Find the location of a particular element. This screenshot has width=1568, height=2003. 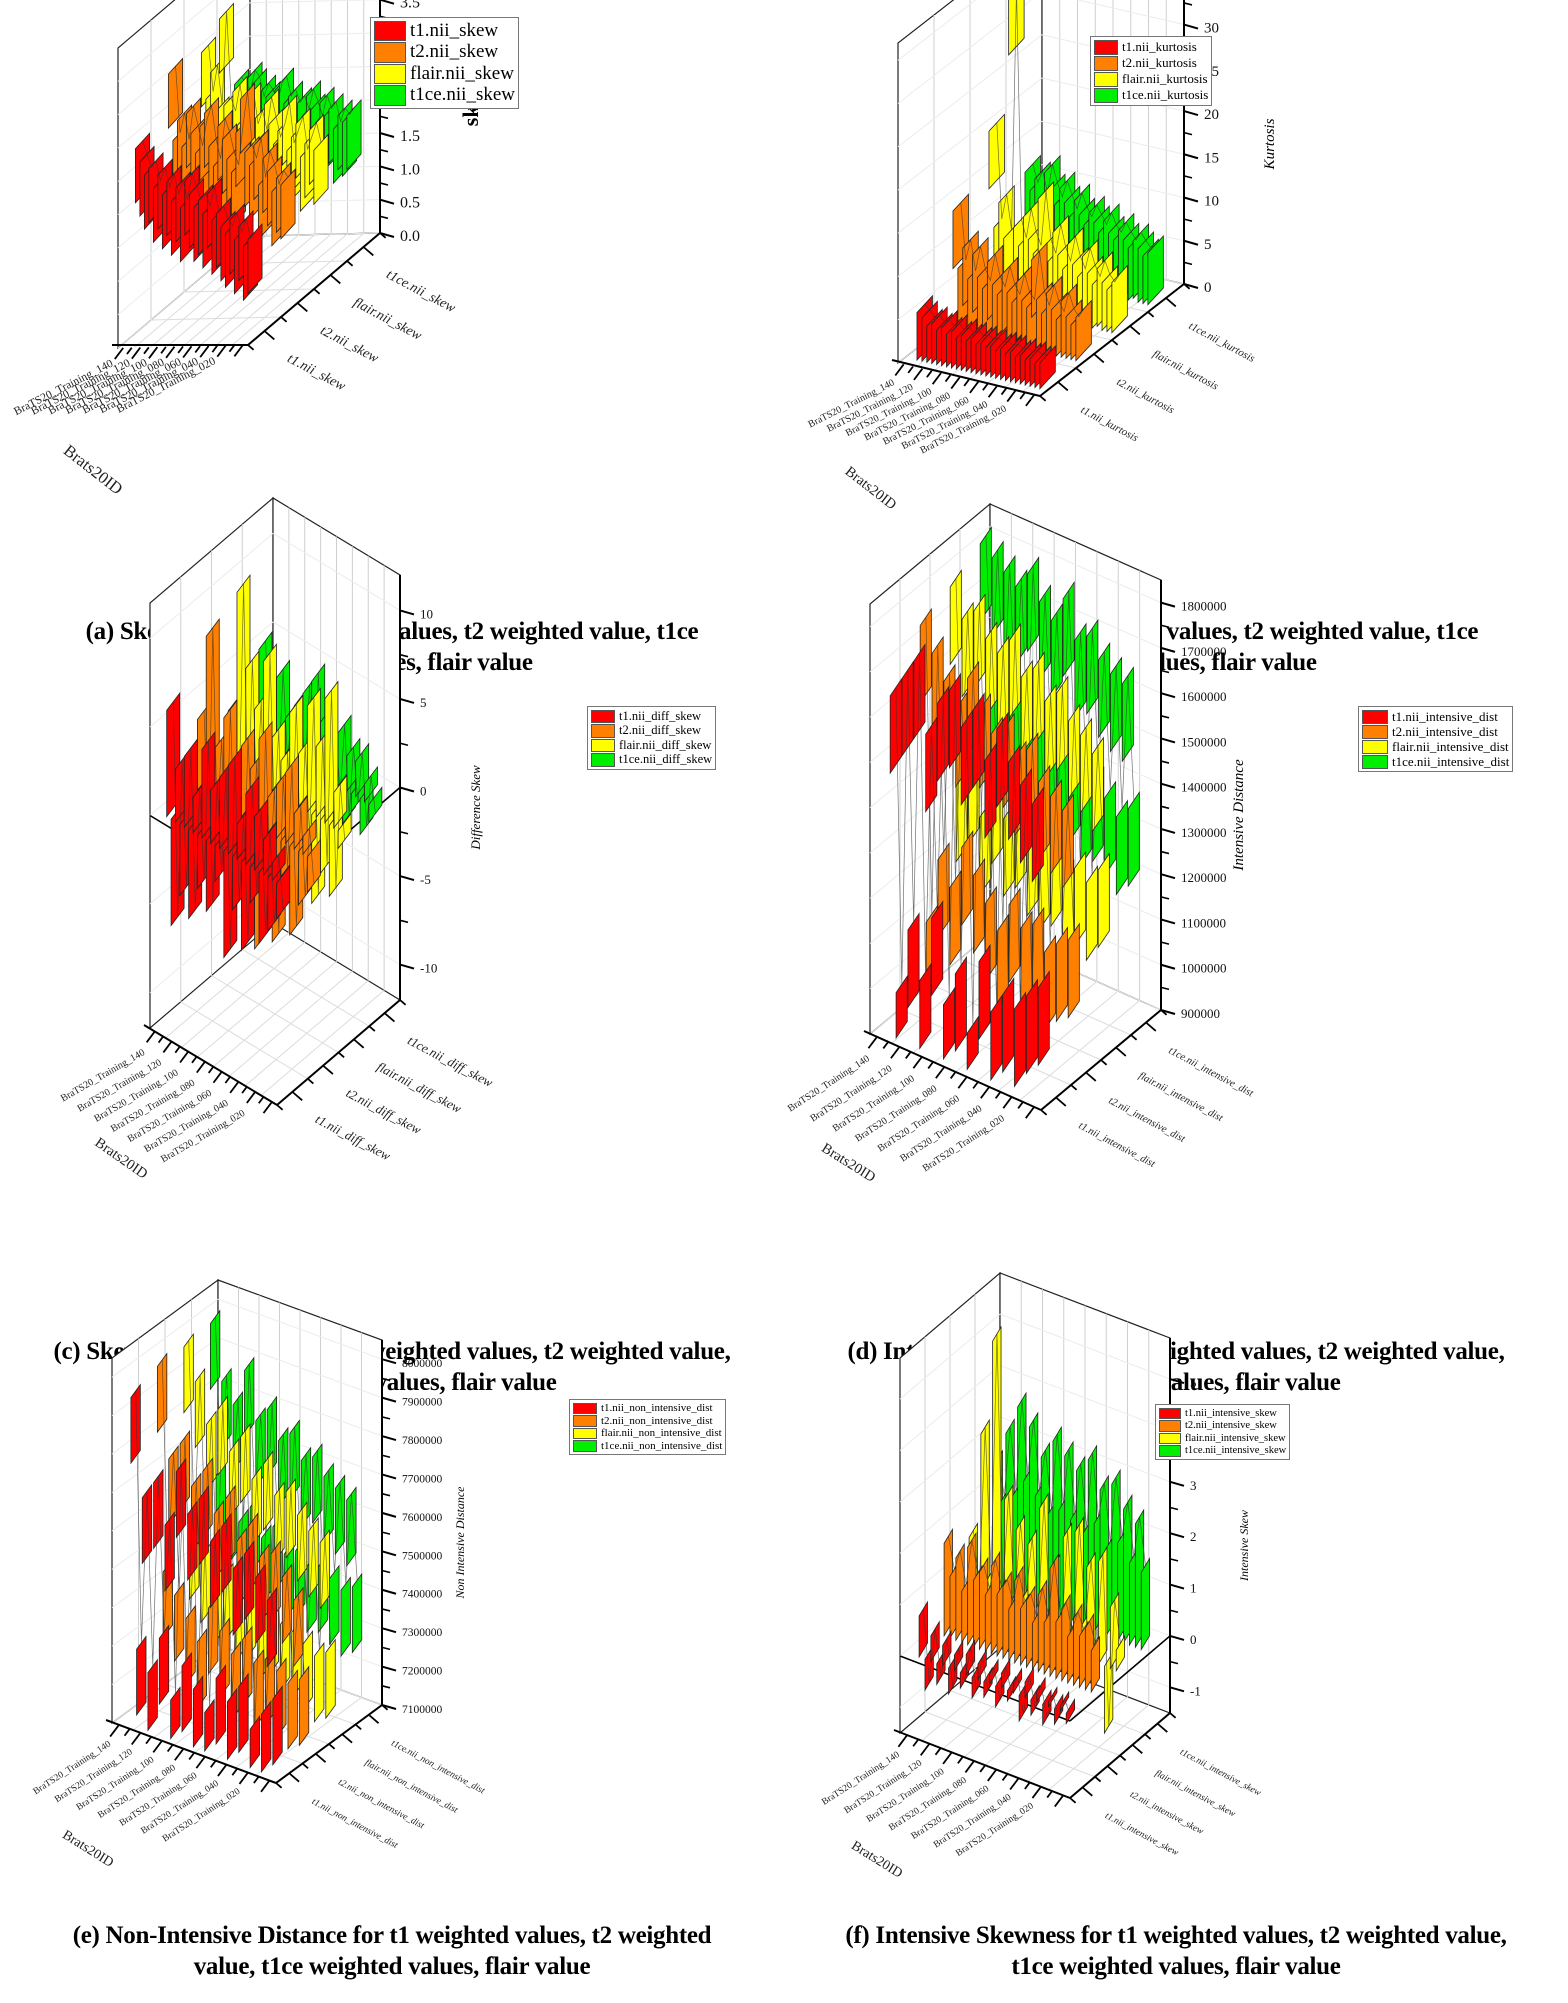

legend-item: flair.nii_kurtosis is located at coordinates (1151, 79).